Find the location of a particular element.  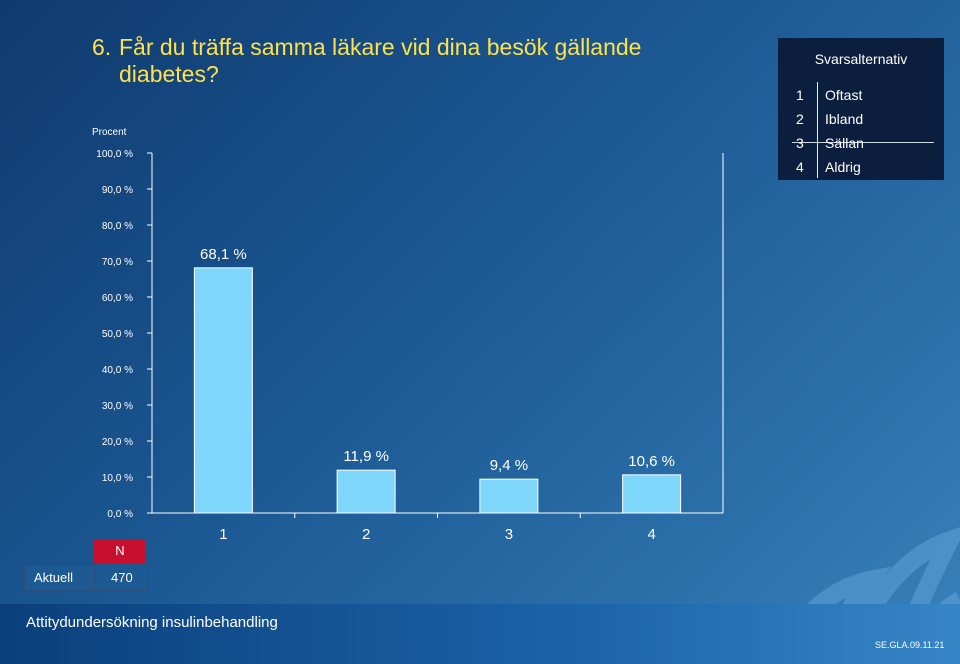

legend-item-1: 1 Oftast is located at coordinates (862, 99).